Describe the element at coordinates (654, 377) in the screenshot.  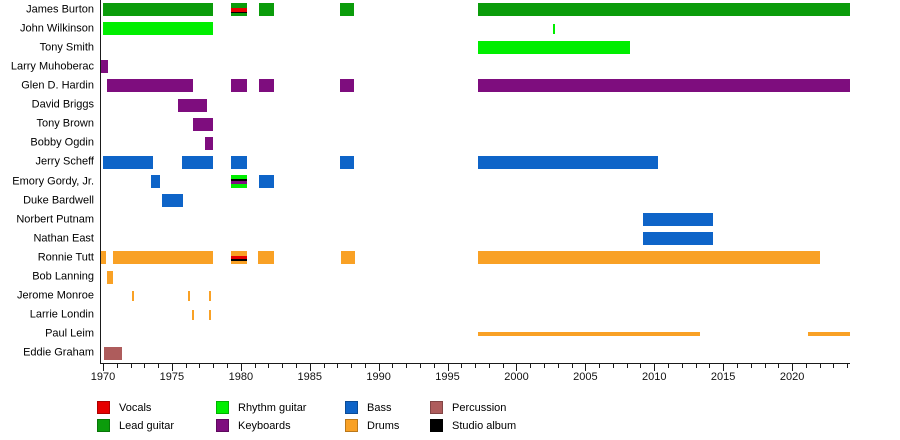
I see `axis-tick-label: 2010` at that location.